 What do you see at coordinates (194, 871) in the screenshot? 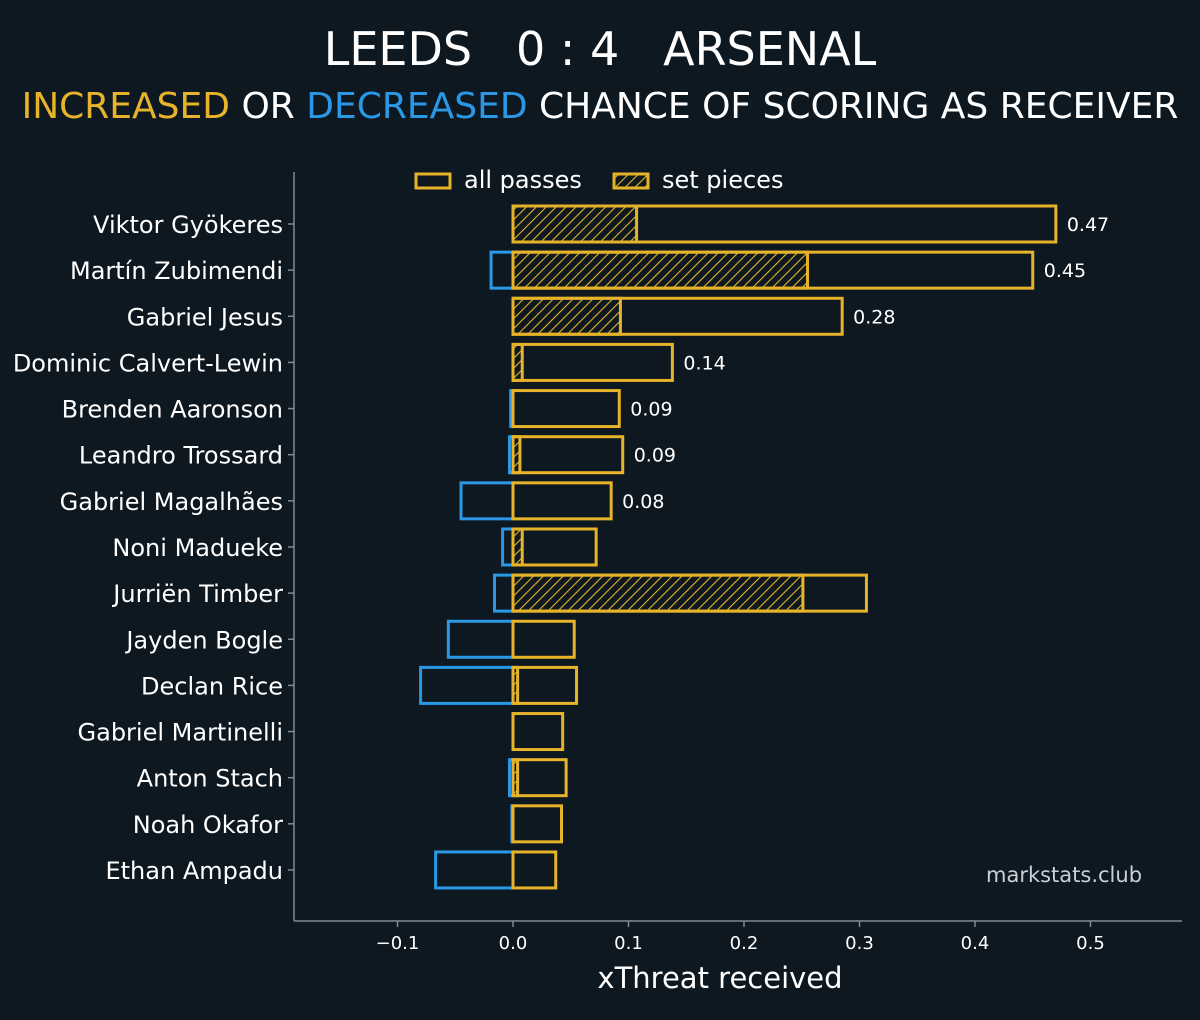
I see `y-tick-label: Ethan Ampadu` at bounding box center [194, 871].